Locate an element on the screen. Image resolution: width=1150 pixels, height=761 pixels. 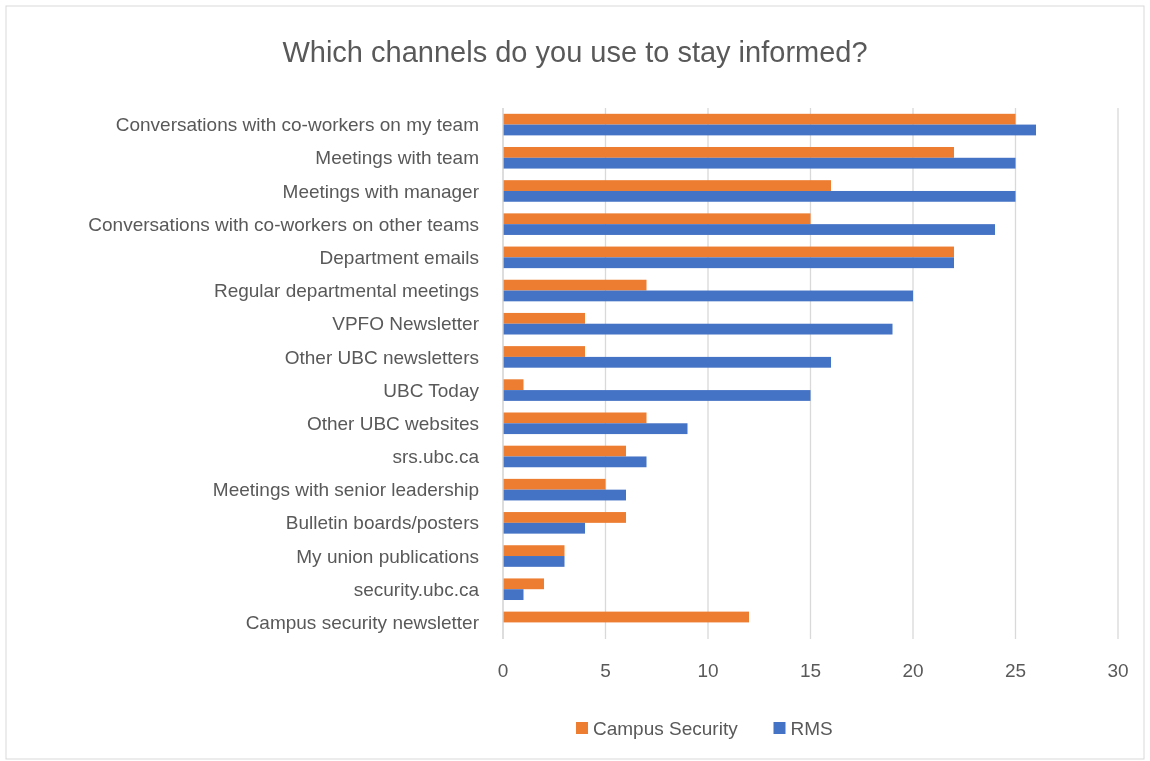
y-tick-label: Bulletin boards/posters is located at coordinates (382, 523).